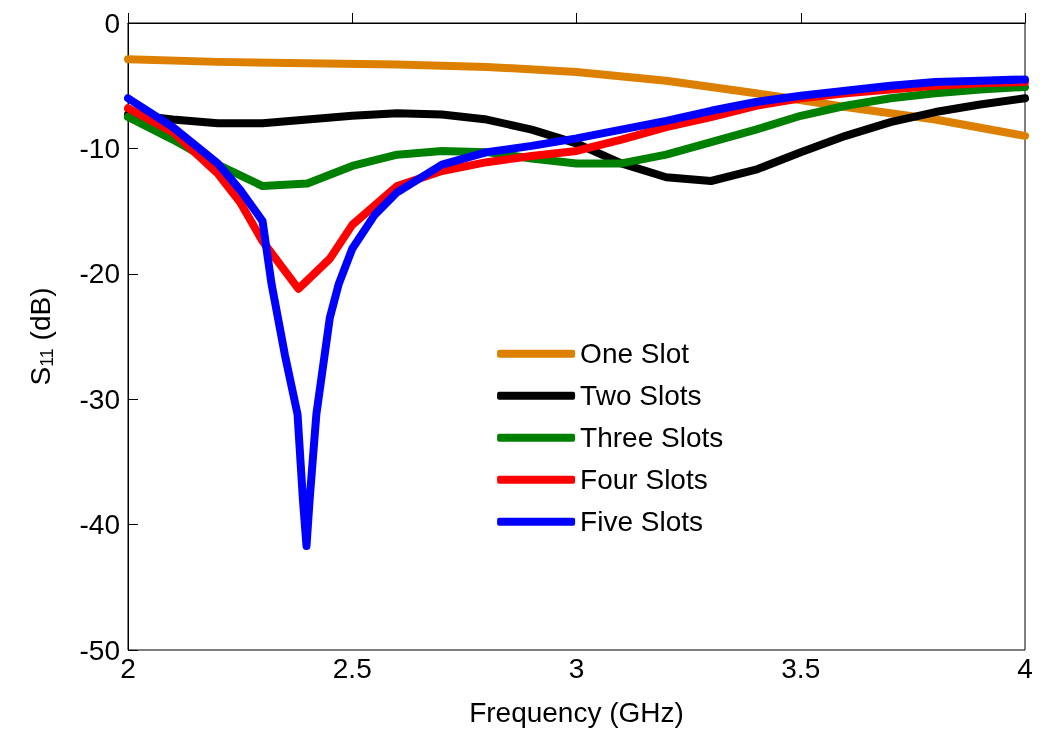 The height and width of the screenshot is (744, 1048). What do you see at coordinates (1025, 668) in the screenshot?
I see `x-tick-label: 4` at bounding box center [1025, 668].